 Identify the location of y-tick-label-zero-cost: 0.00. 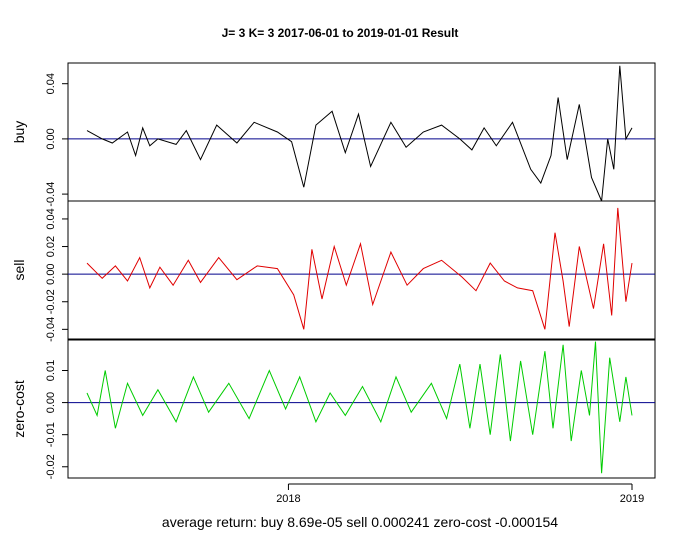
(51, 402).